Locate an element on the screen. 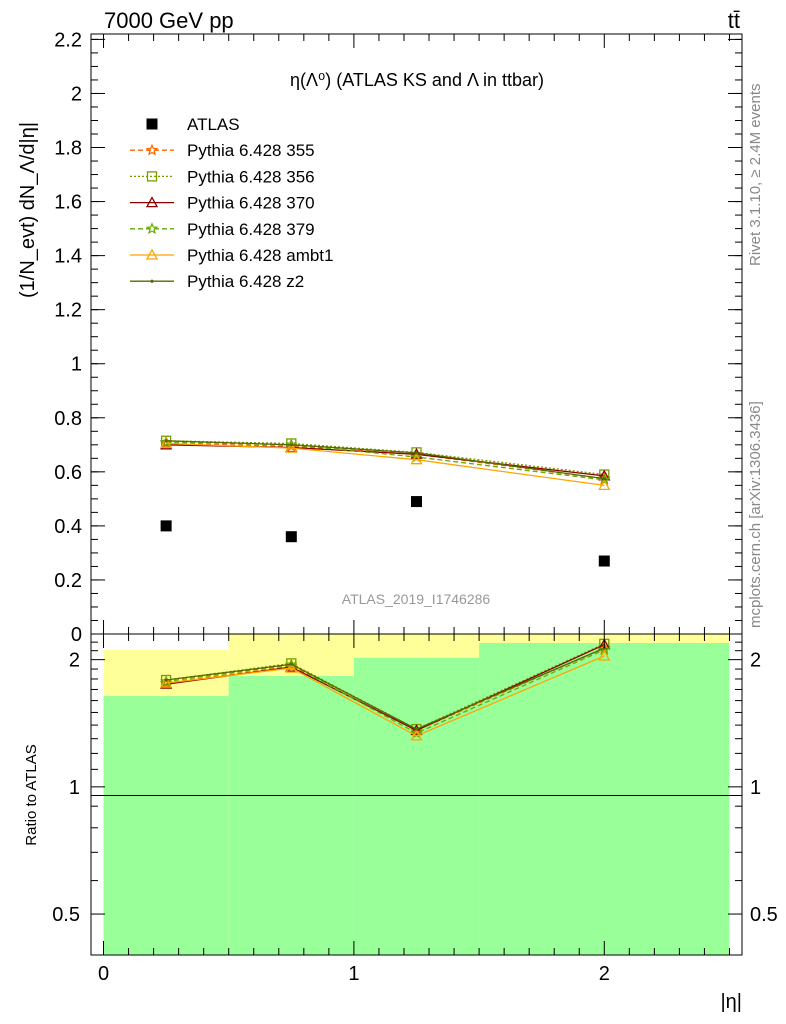 This screenshot has height=1024, width=786. main-y-tick-label: 2.2 is located at coordinates (68, 40).